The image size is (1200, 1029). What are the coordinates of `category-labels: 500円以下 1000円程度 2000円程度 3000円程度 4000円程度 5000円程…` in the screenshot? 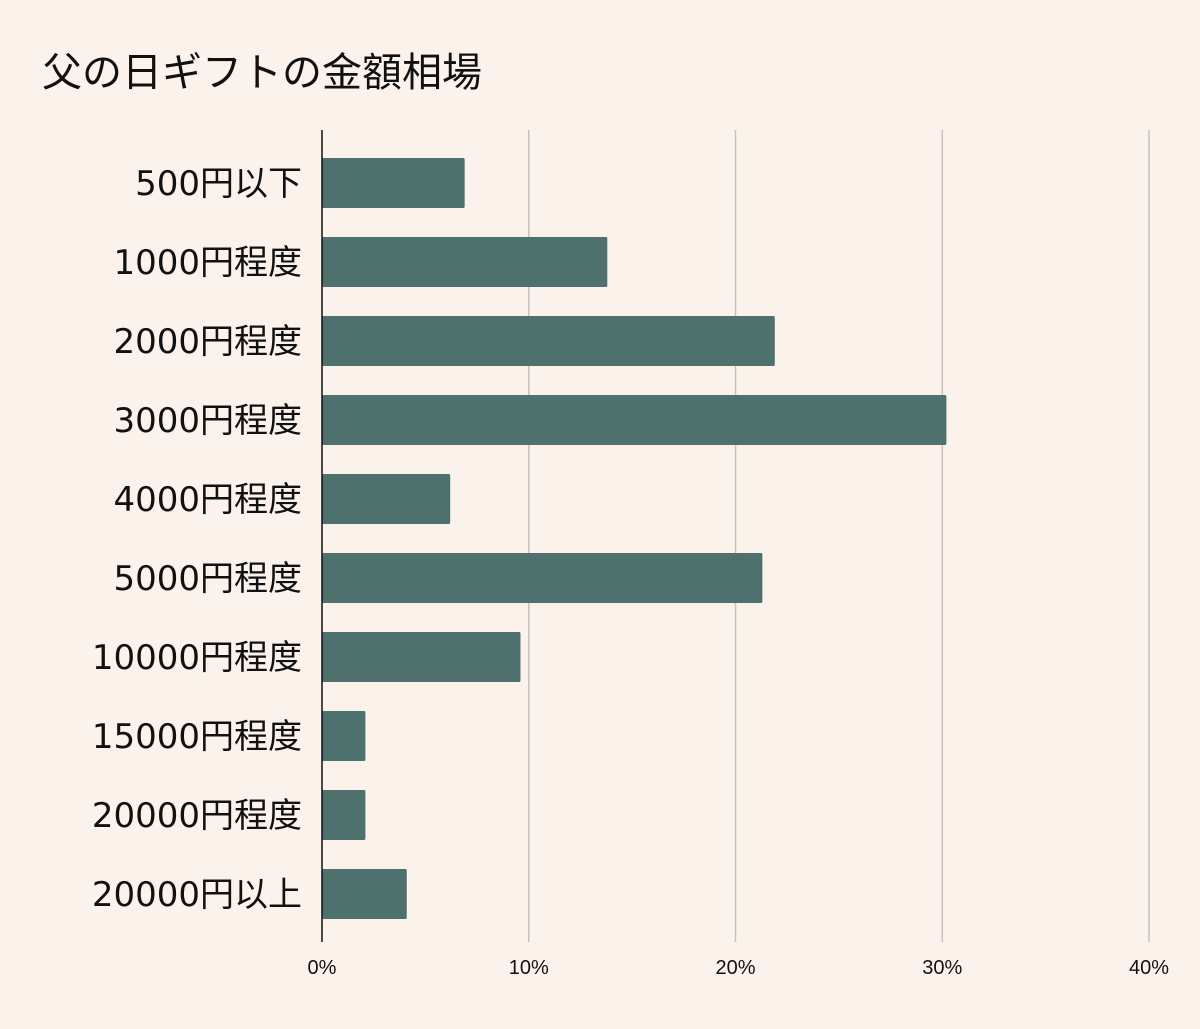 It's located at (197, 539).